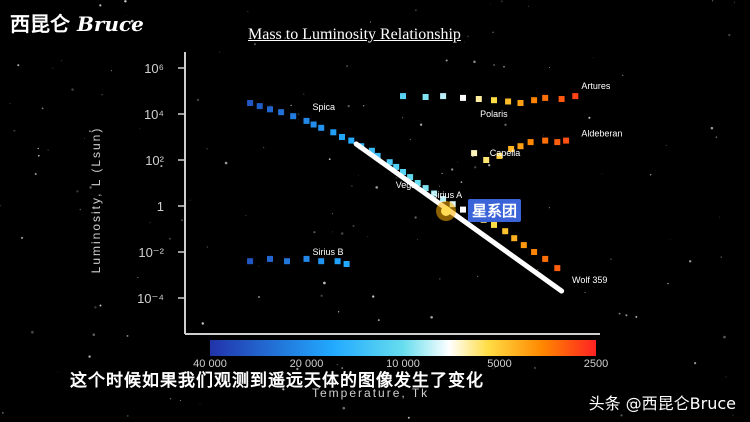 The image size is (750, 422). What do you see at coordinates (210, 364) in the screenshot?
I see `x-tick-label: 40 000` at bounding box center [210, 364].